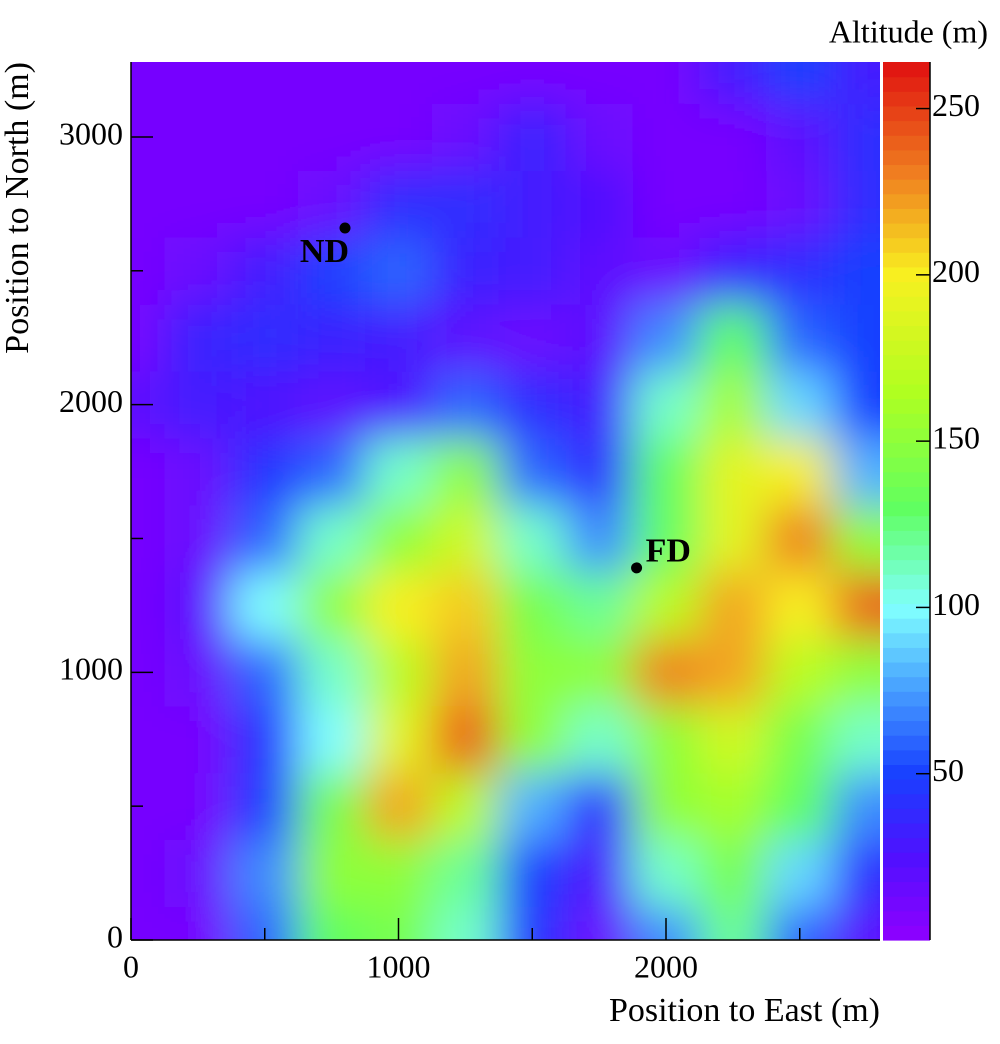  Describe the element at coordinates (956, 271) in the screenshot. I see `colorbar-tick-label: 200` at that location.